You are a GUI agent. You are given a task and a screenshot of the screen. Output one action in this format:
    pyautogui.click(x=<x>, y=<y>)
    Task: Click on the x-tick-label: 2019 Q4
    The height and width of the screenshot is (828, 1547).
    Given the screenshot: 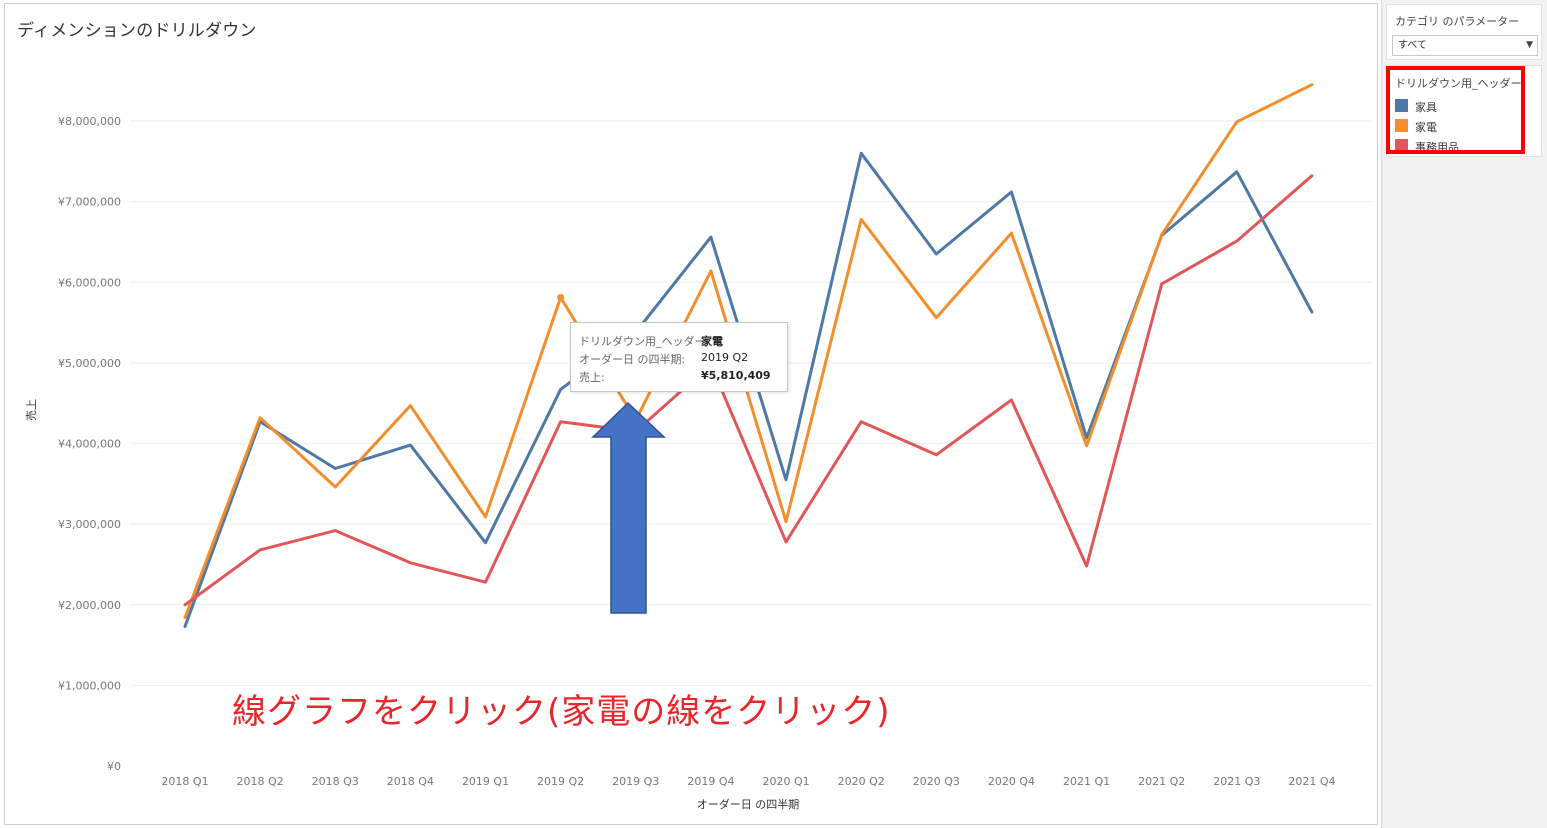 What is the action you would take?
    pyautogui.click(x=710, y=781)
    